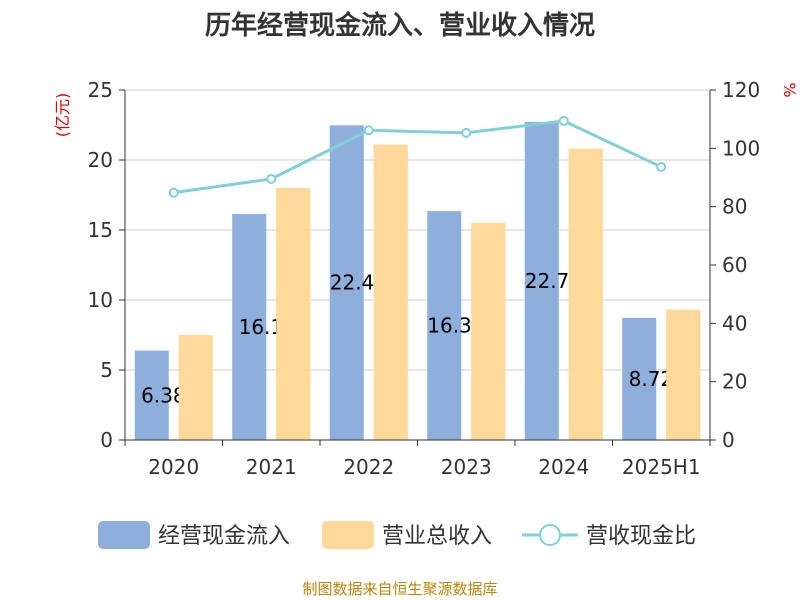 This screenshot has width=800, height=600. What do you see at coordinates (100, 300) in the screenshot?
I see `left-axis-tick-label: 10` at bounding box center [100, 300].